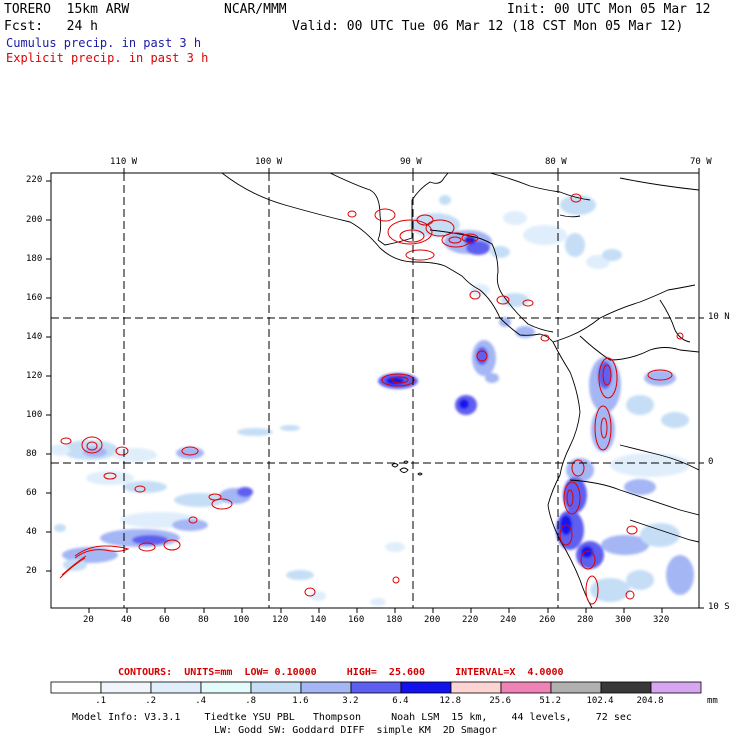 Image resolution: width=740 pixels, height=740 pixels. Describe the element at coordinates (51, 26) in the screenshot. I see `forecast-hour: Fcst: 24 h` at that location.